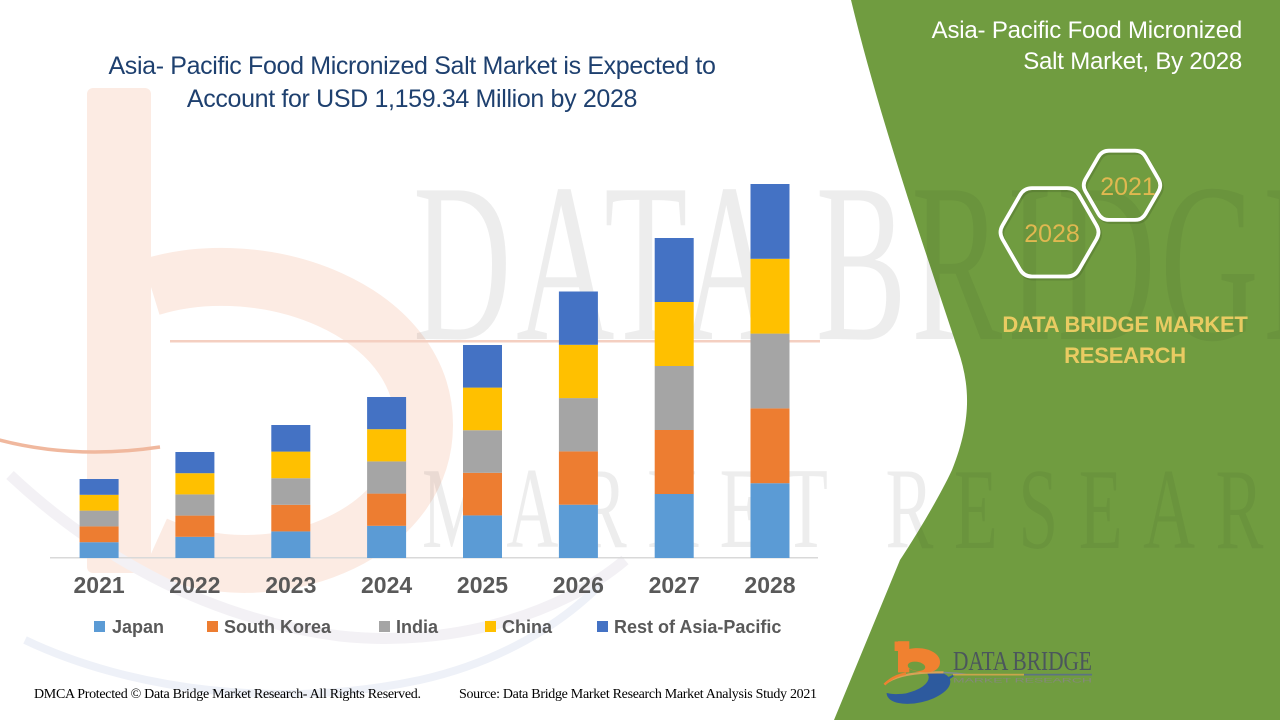 The height and width of the screenshot is (720, 1280). I want to click on svg-text: MARKET RESEARCH, so click(1023, 681).